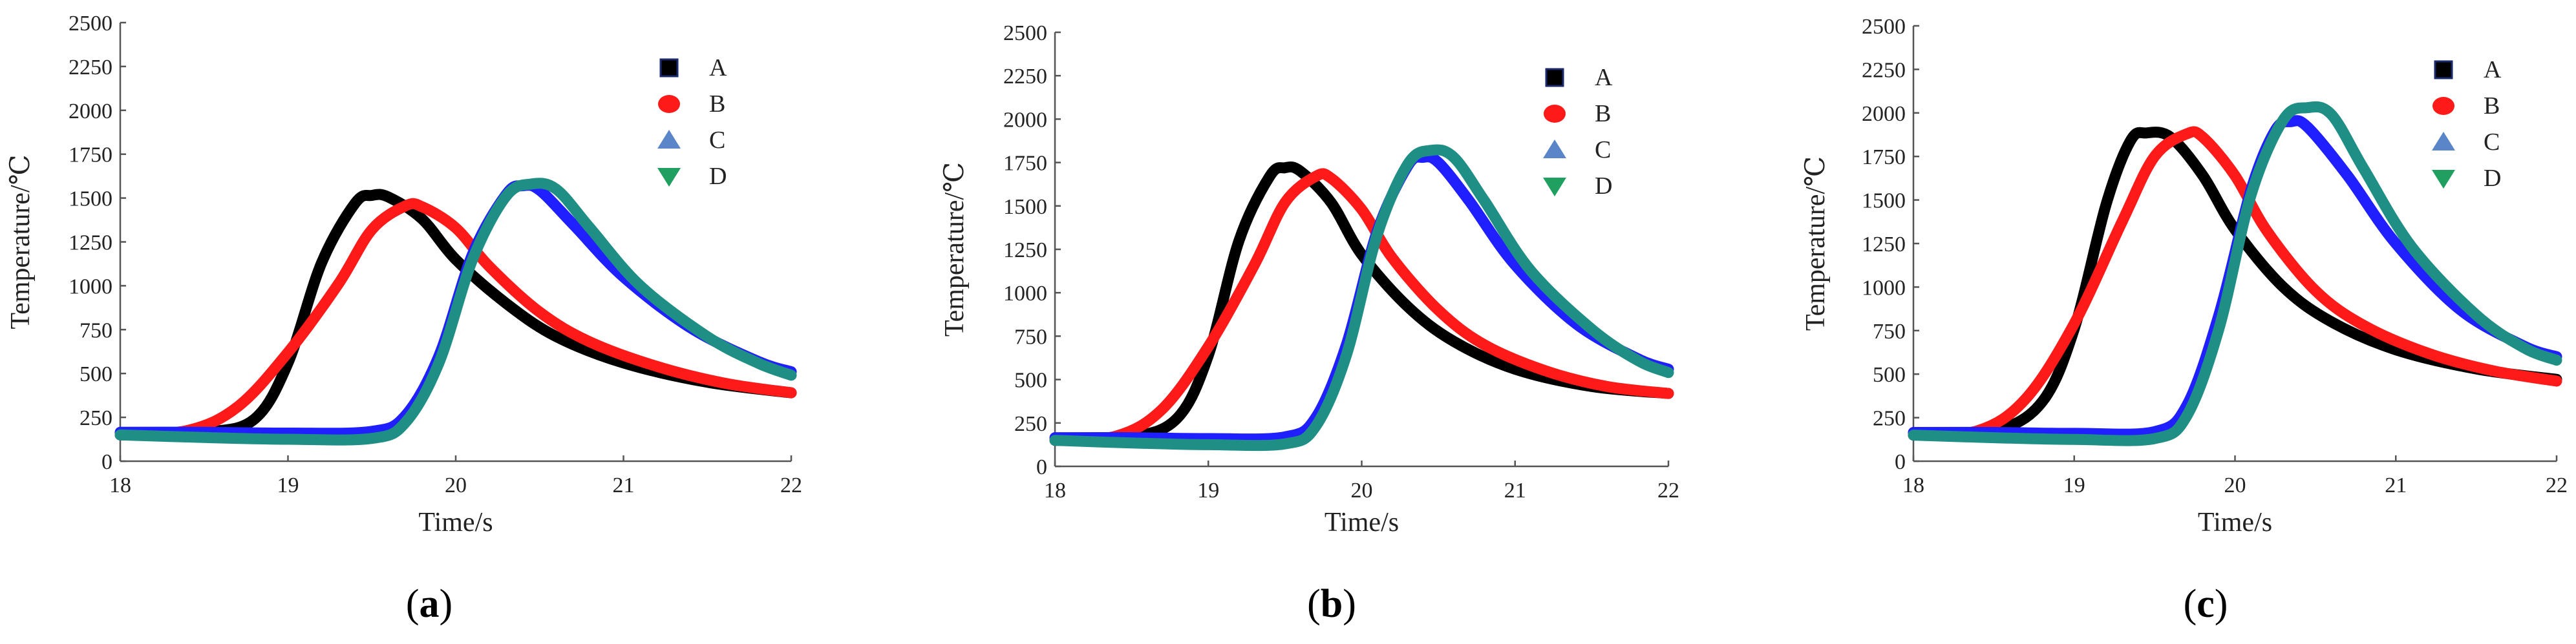  What do you see at coordinates (2206, 604) in the screenshot?
I see `subfigure-label-c: (c)` at bounding box center [2206, 604].